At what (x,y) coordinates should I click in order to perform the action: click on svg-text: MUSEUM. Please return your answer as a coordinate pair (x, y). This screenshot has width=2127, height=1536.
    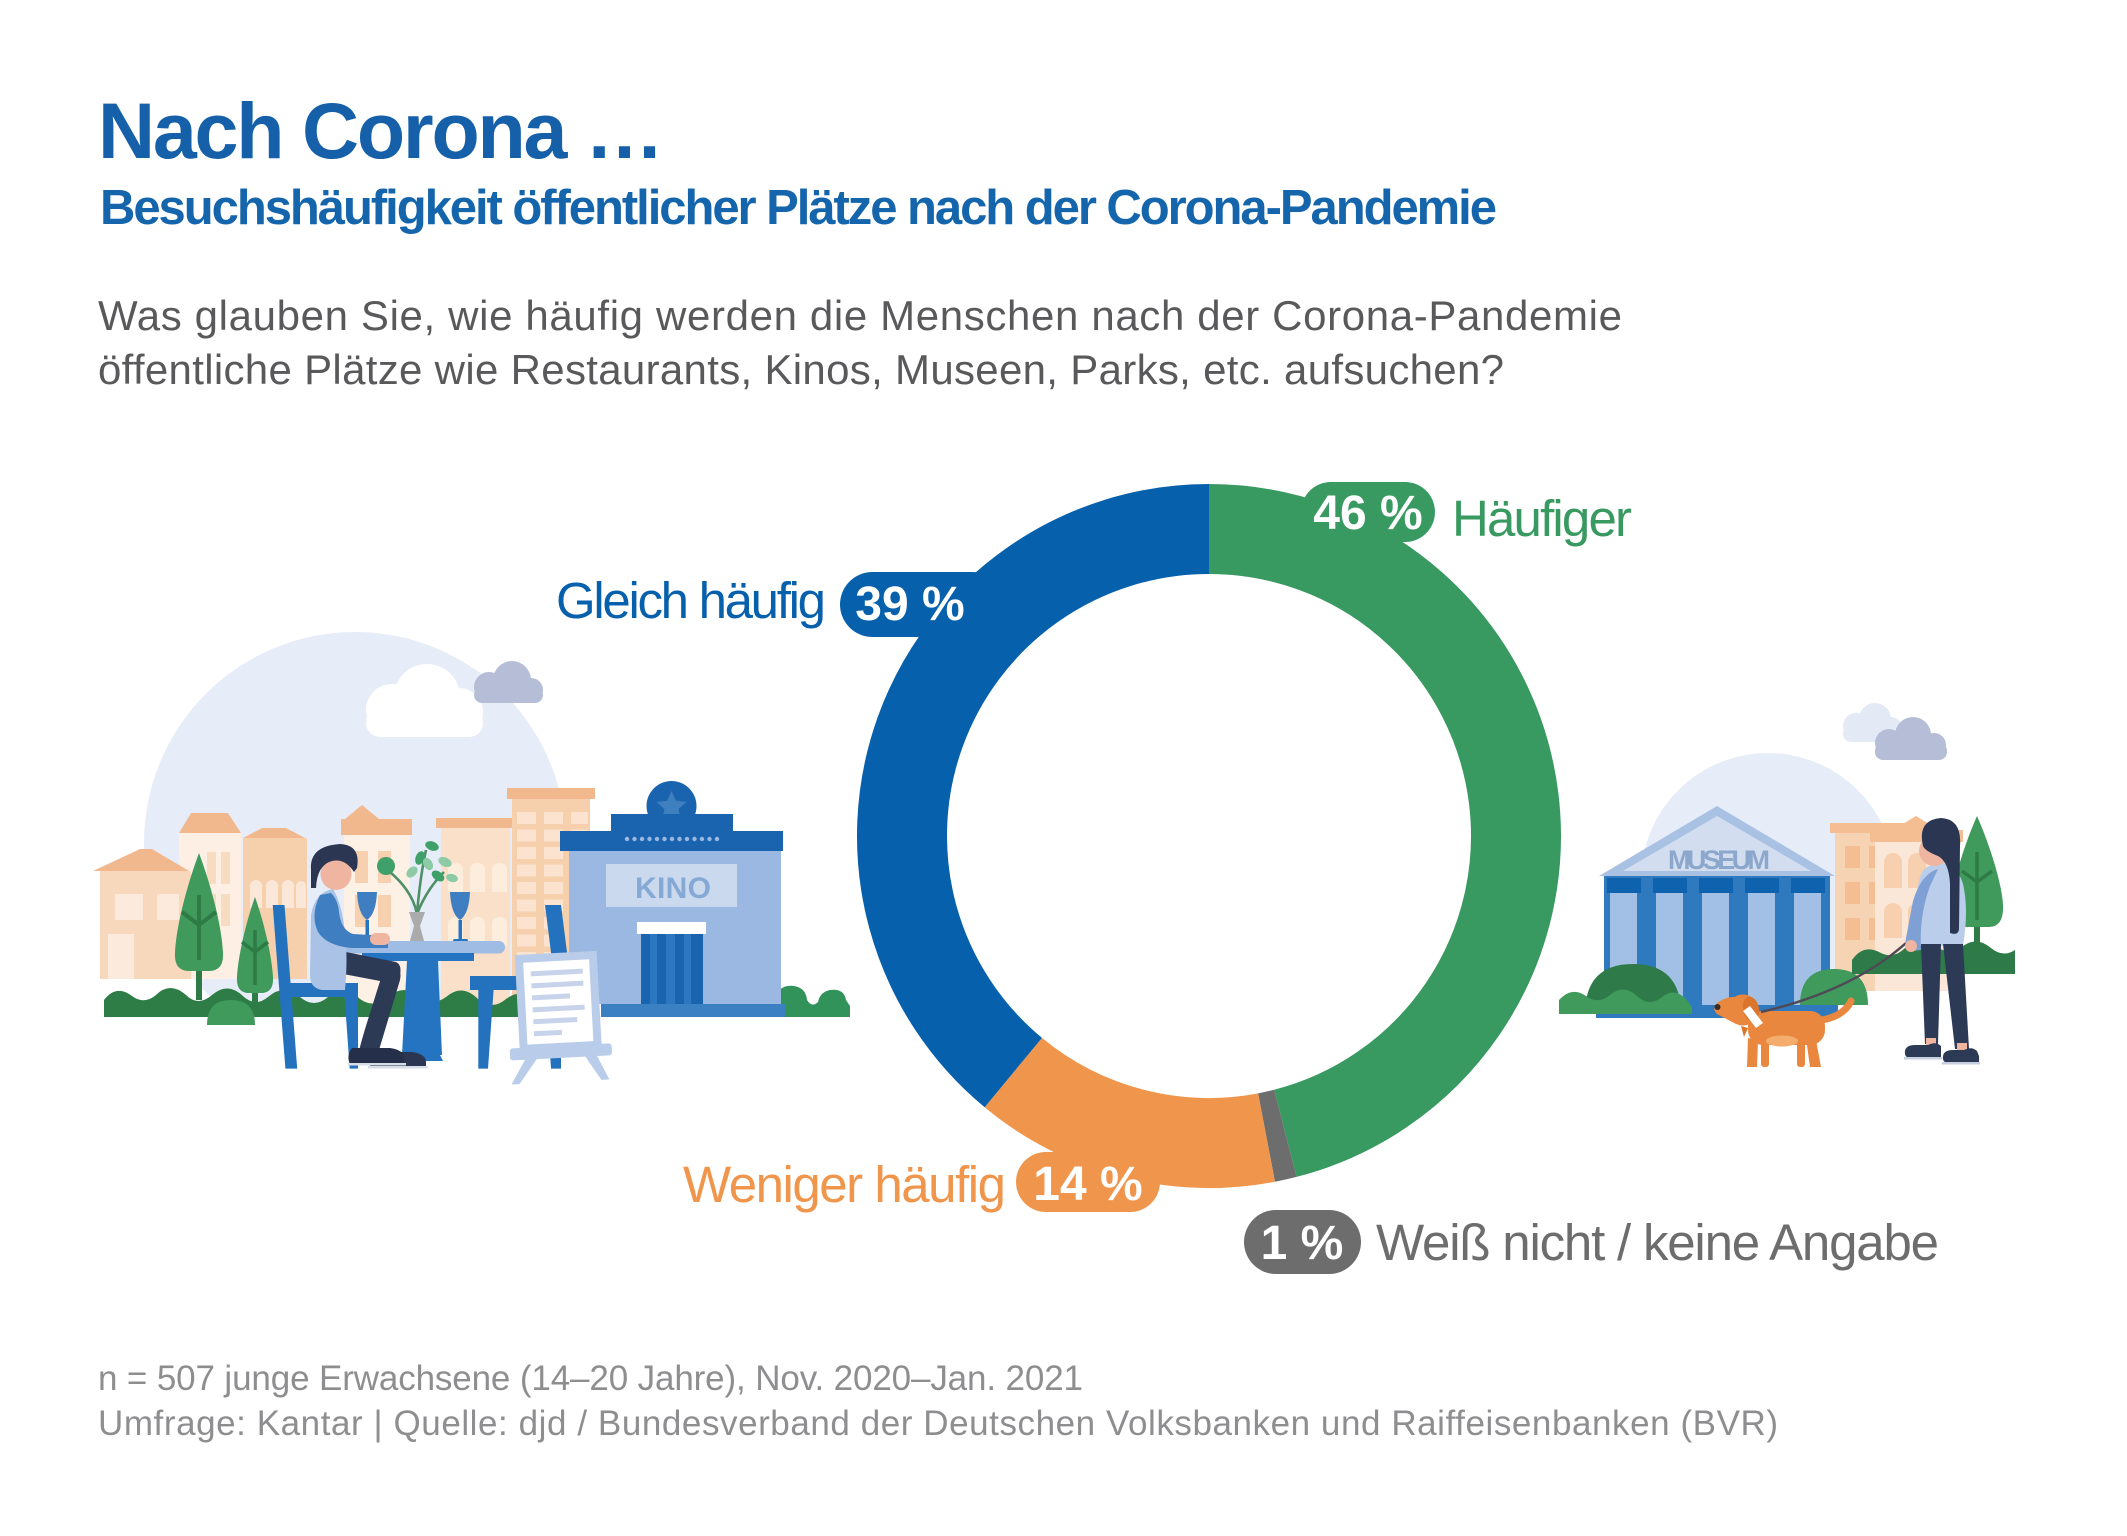
    Looking at the image, I should click on (1719, 860).